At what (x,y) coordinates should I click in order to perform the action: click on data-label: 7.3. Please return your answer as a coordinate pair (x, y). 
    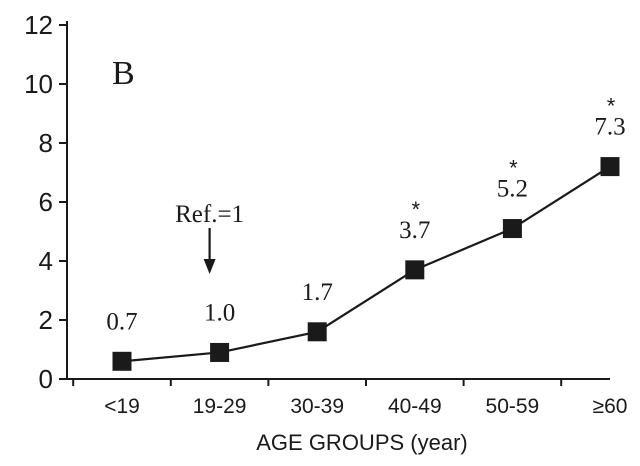
    Looking at the image, I should click on (609, 127).